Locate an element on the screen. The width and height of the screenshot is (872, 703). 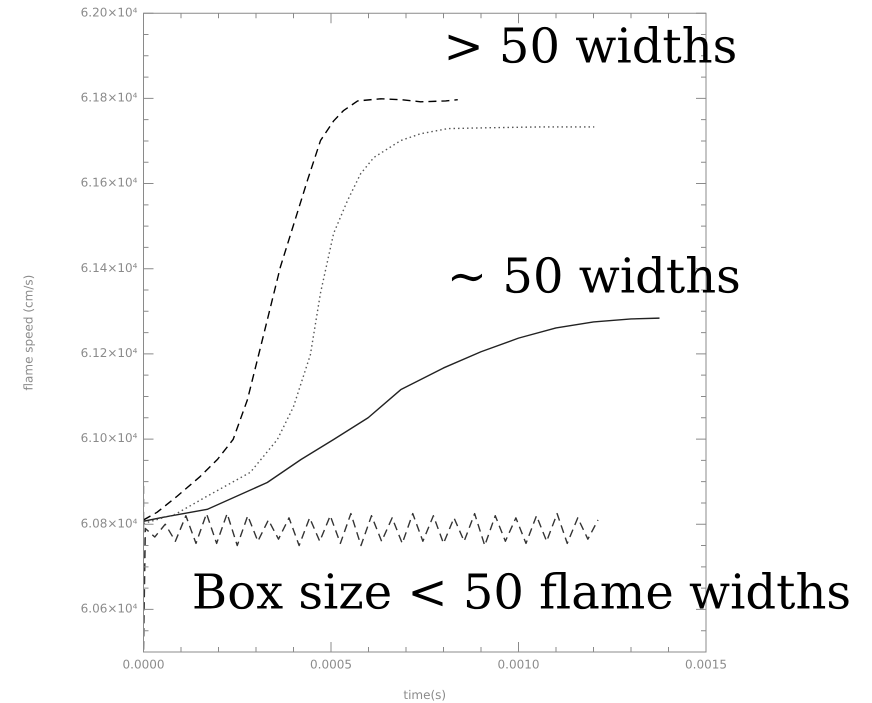
x-tick-label: 0.0005 is located at coordinates (331, 664).